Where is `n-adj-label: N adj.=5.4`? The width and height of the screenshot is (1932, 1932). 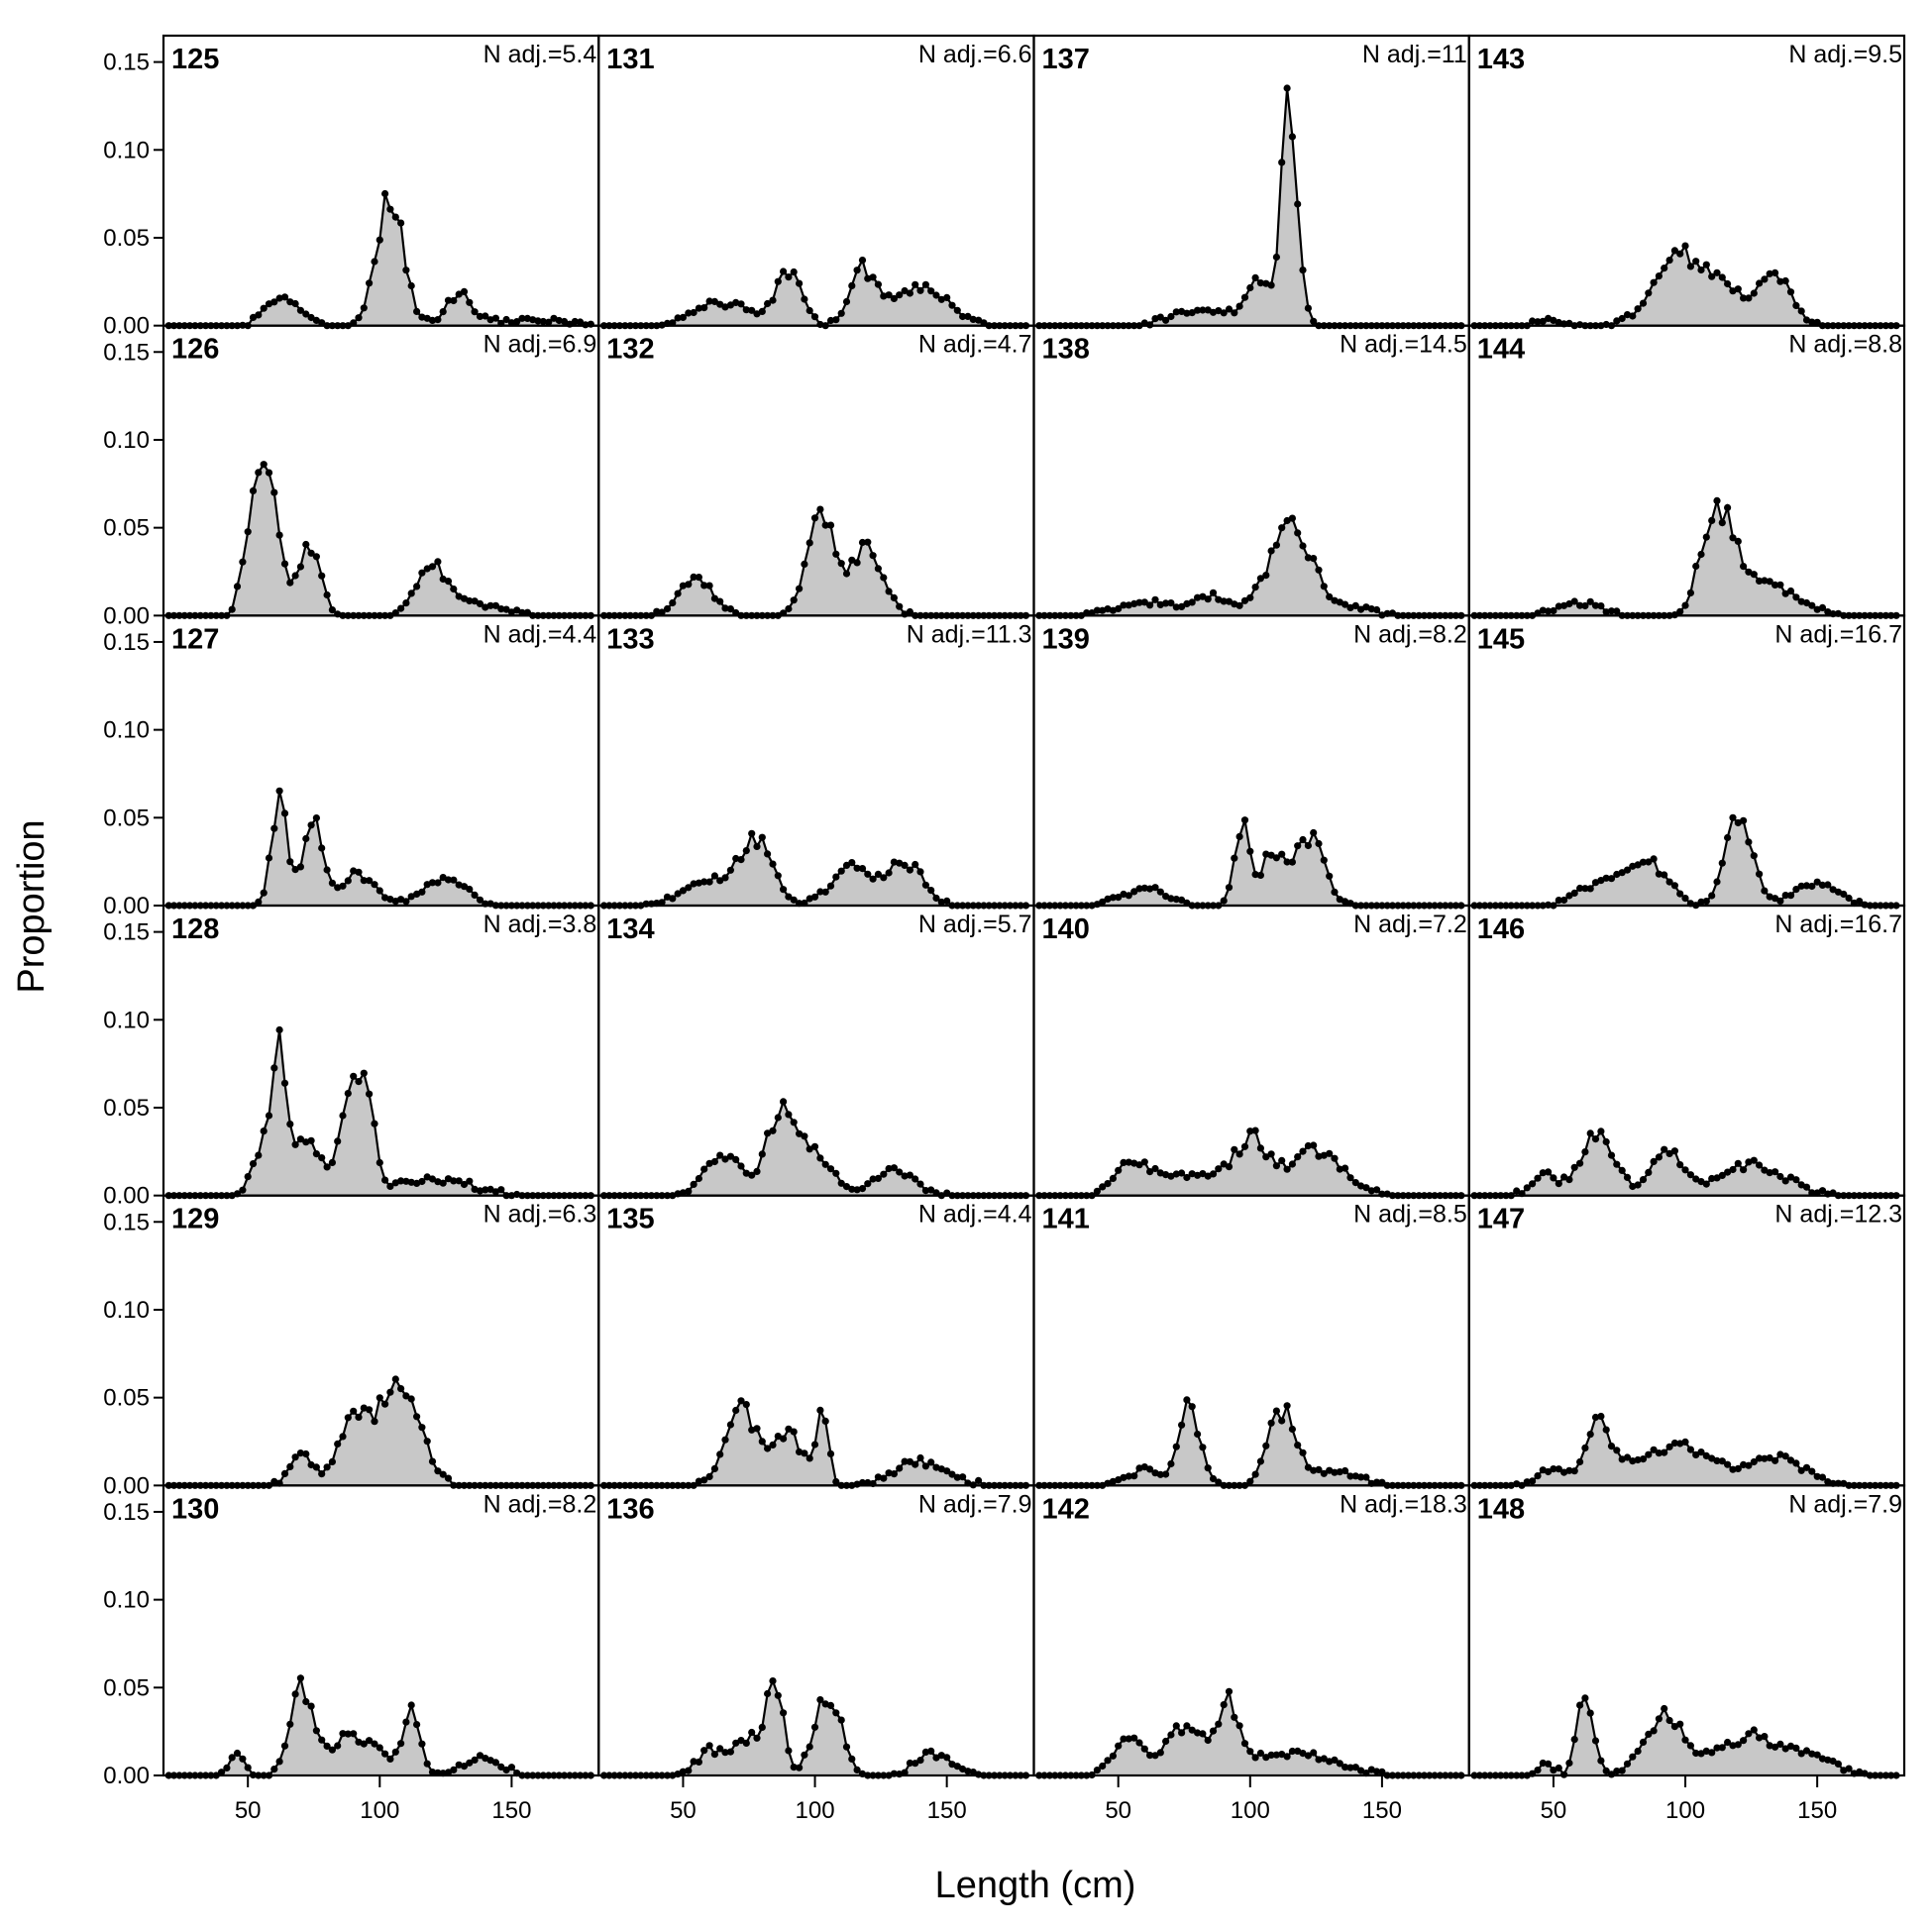
n-adj-label: N adj.=5.4 is located at coordinates (540, 55).